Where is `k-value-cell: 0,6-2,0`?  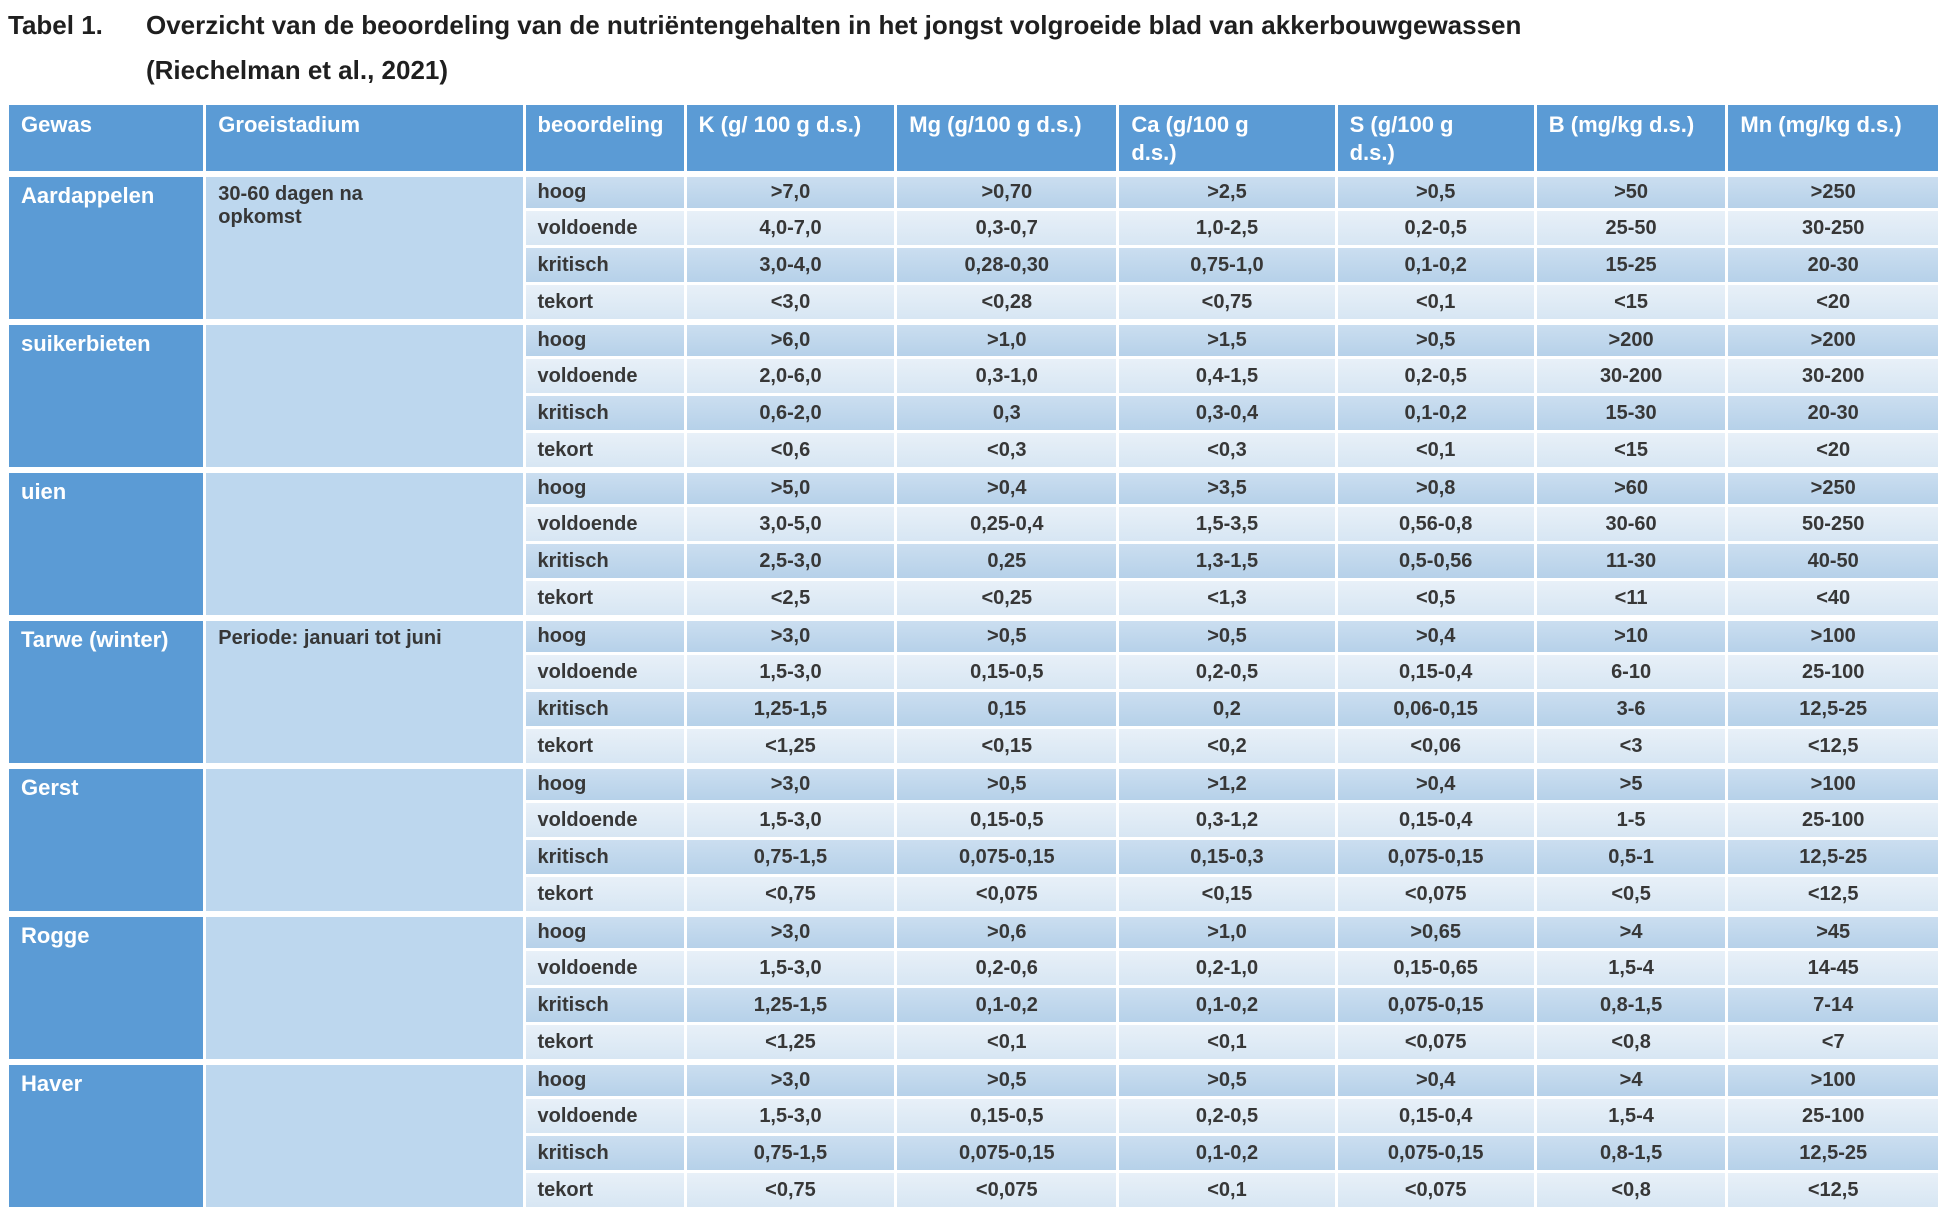
k-value-cell: 0,6-2,0 is located at coordinates (790, 413).